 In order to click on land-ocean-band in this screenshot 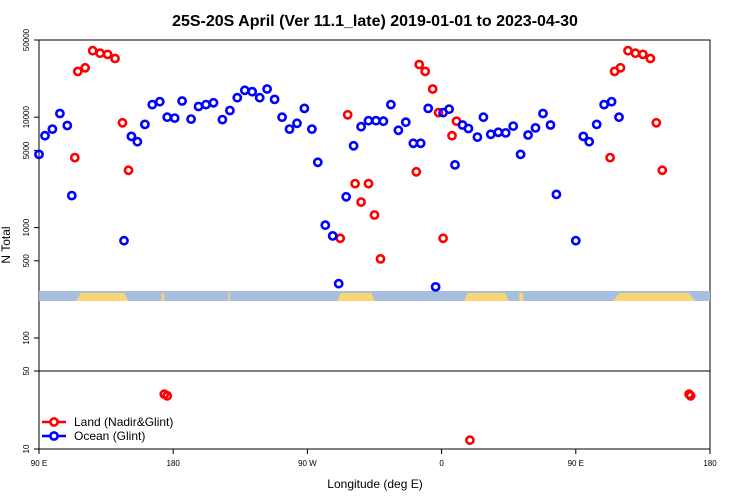, I will do `click(374, 296)`.